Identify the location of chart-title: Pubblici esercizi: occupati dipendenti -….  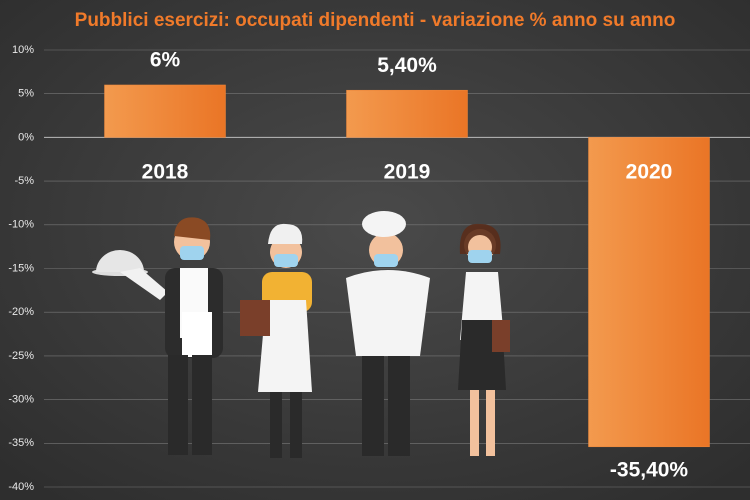
(375, 20).